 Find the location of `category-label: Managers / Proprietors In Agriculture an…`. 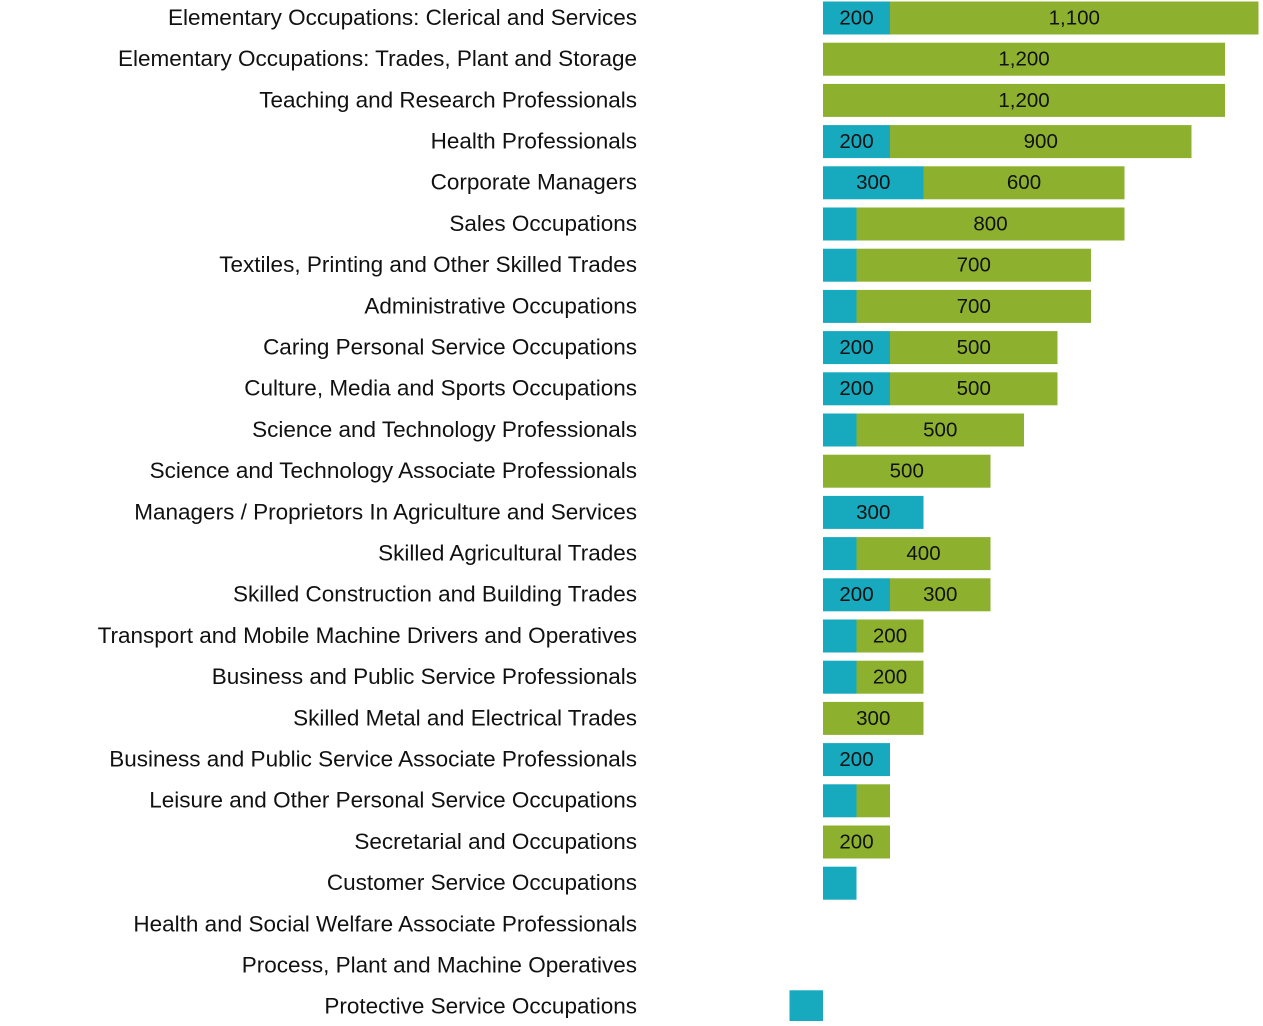

category-label: Managers / Proprietors In Agriculture an… is located at coordinates (385, 511).